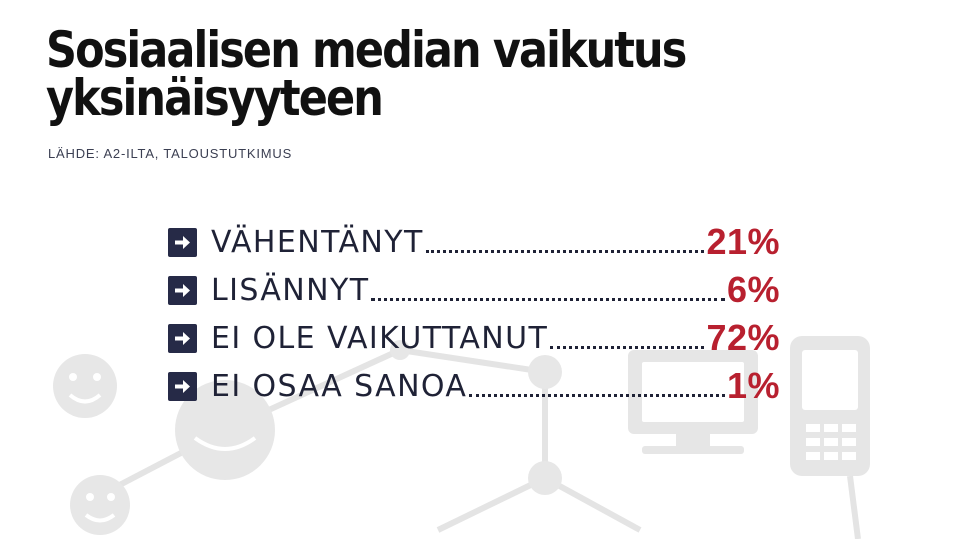 This screenshot has width=958, height=539. Describe the element at coordinates (474, 386) in the screenshot. I see `table-row: EI OSAA SANOA 1%` at that location.